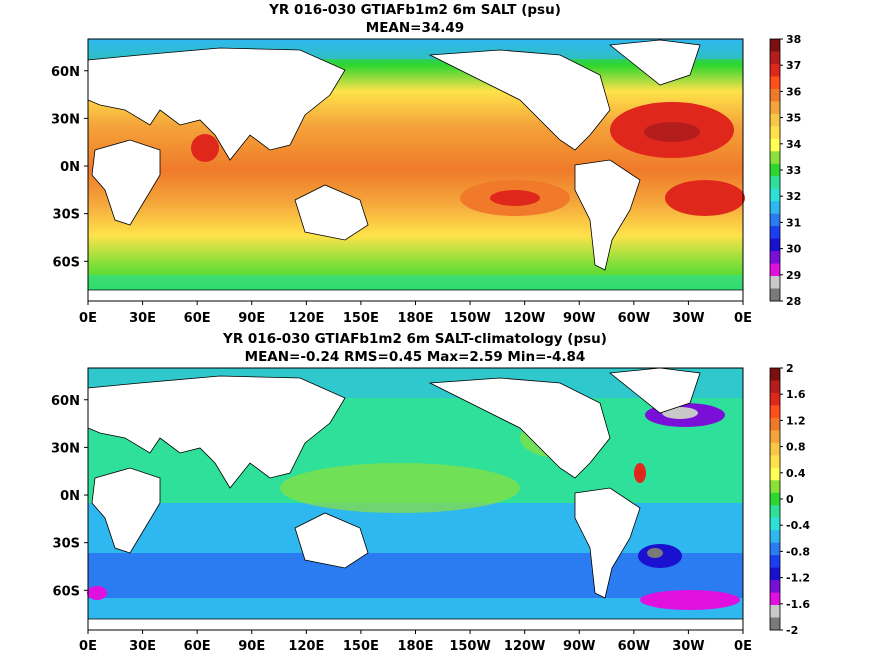  I want to click on colorbar-label: 28, so click(793, 301).